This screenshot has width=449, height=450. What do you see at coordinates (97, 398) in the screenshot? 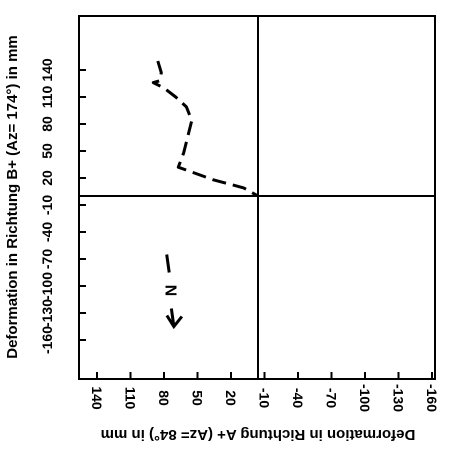
I see `x-tick-label: 140` at bounding box center [97, 398].